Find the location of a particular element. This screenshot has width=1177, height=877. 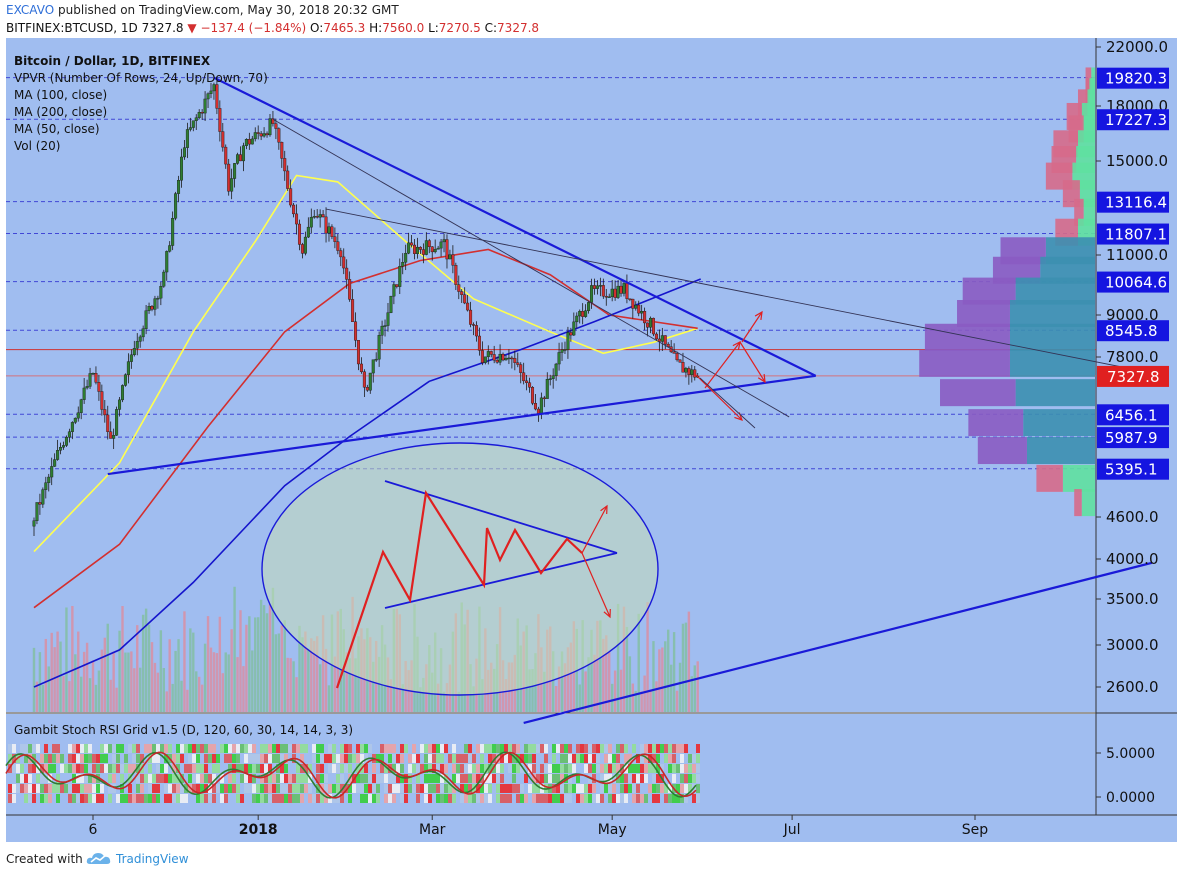

legend-vpvr: VPVR (Number Of Rows, 24, Up/Down, 70) is located at coordinates (141, 78).